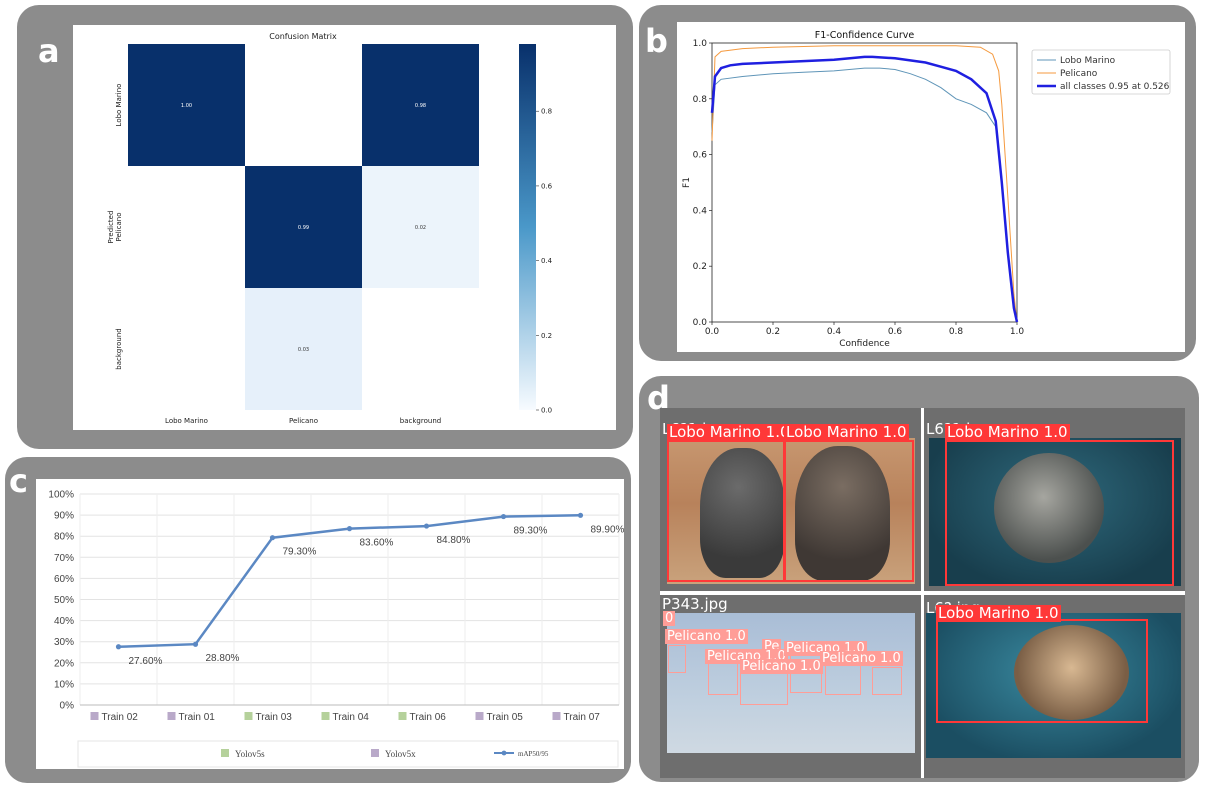 The height and width of the screenshot is (800, 1211). Describe the element at coordinates (1088, 61) in the screenshot. I see `f1-legend-label: Lobo Marino` at that location.